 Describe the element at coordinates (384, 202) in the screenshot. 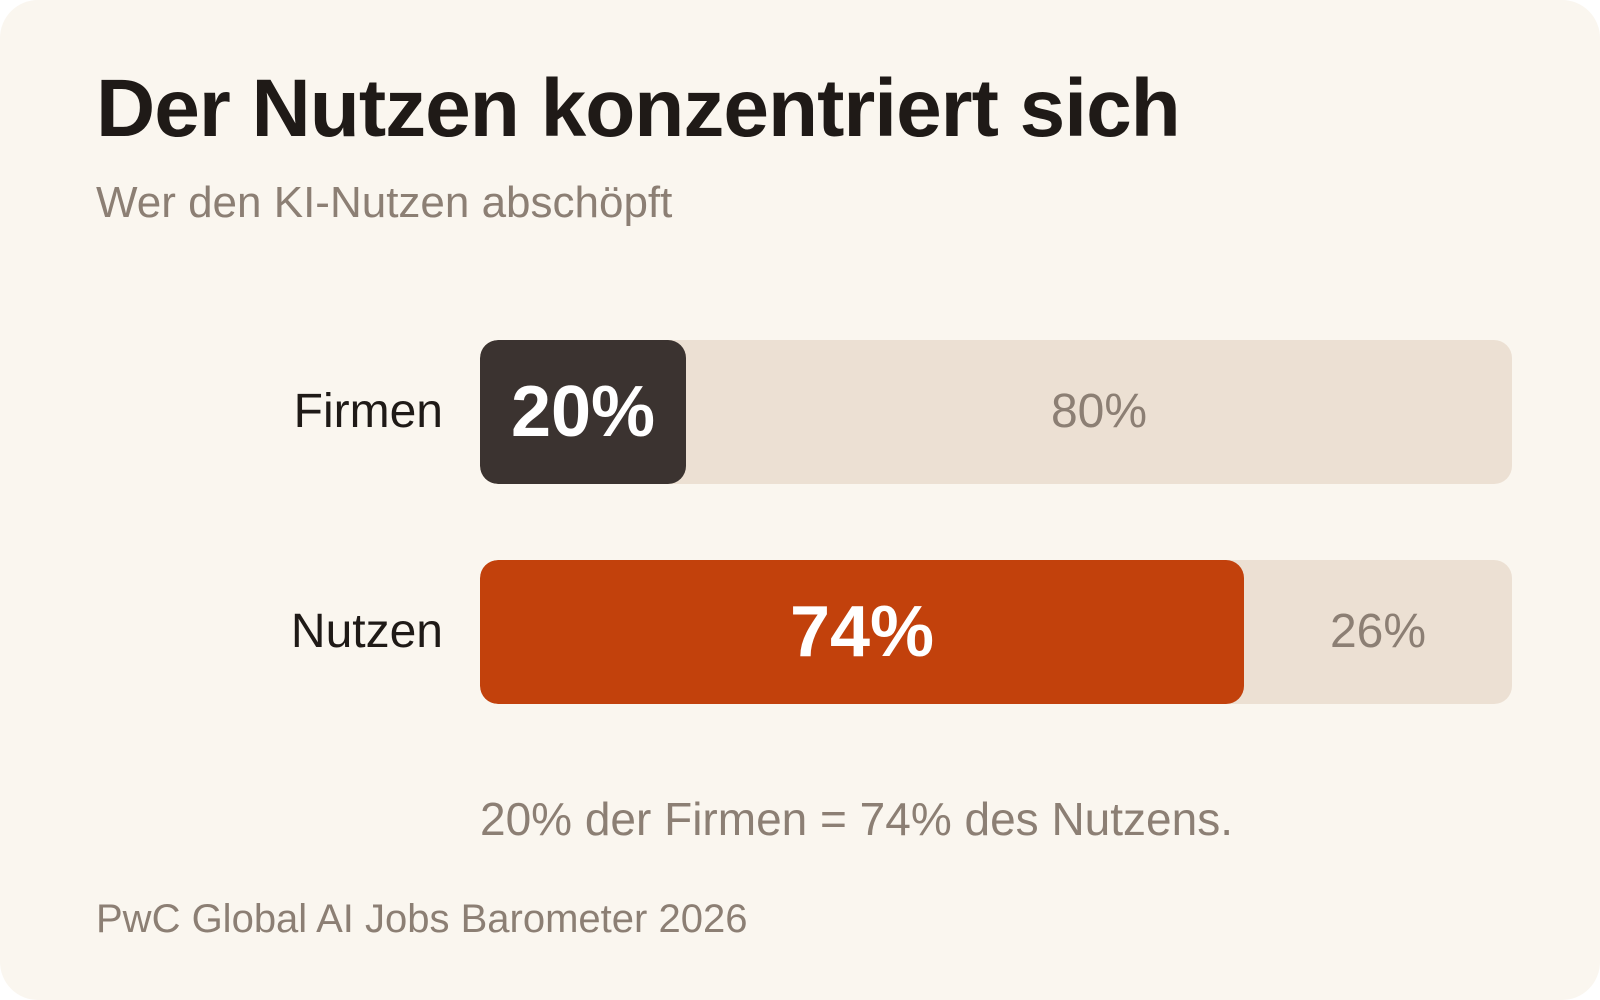

I see `chart-subtitle: Wer den KI-Nutzen abschöpft` at that location.